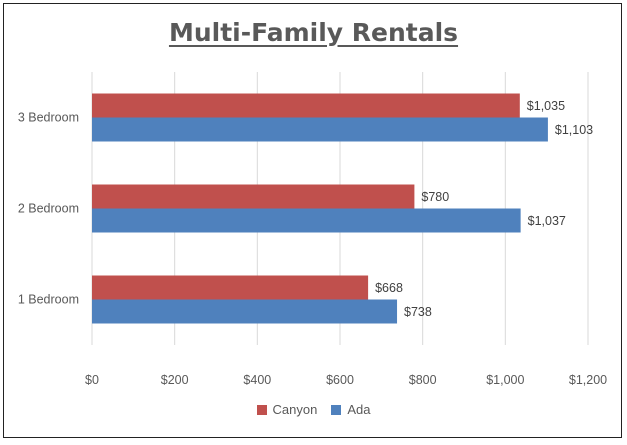  I want to click on x-tick-label: $1,000, so click(505, 380).